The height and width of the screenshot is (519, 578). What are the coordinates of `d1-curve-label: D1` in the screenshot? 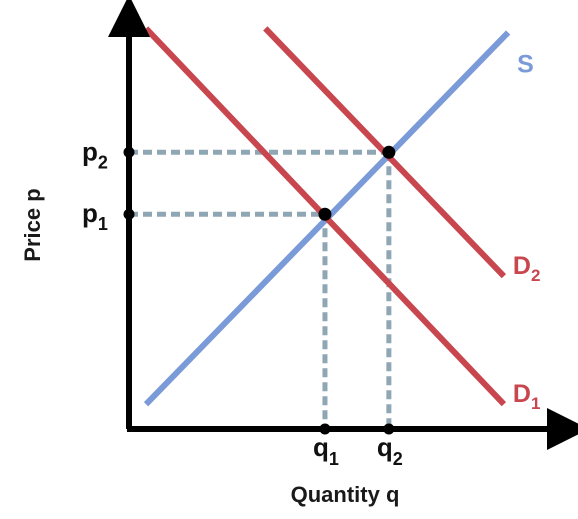 It's located at (527, 396).